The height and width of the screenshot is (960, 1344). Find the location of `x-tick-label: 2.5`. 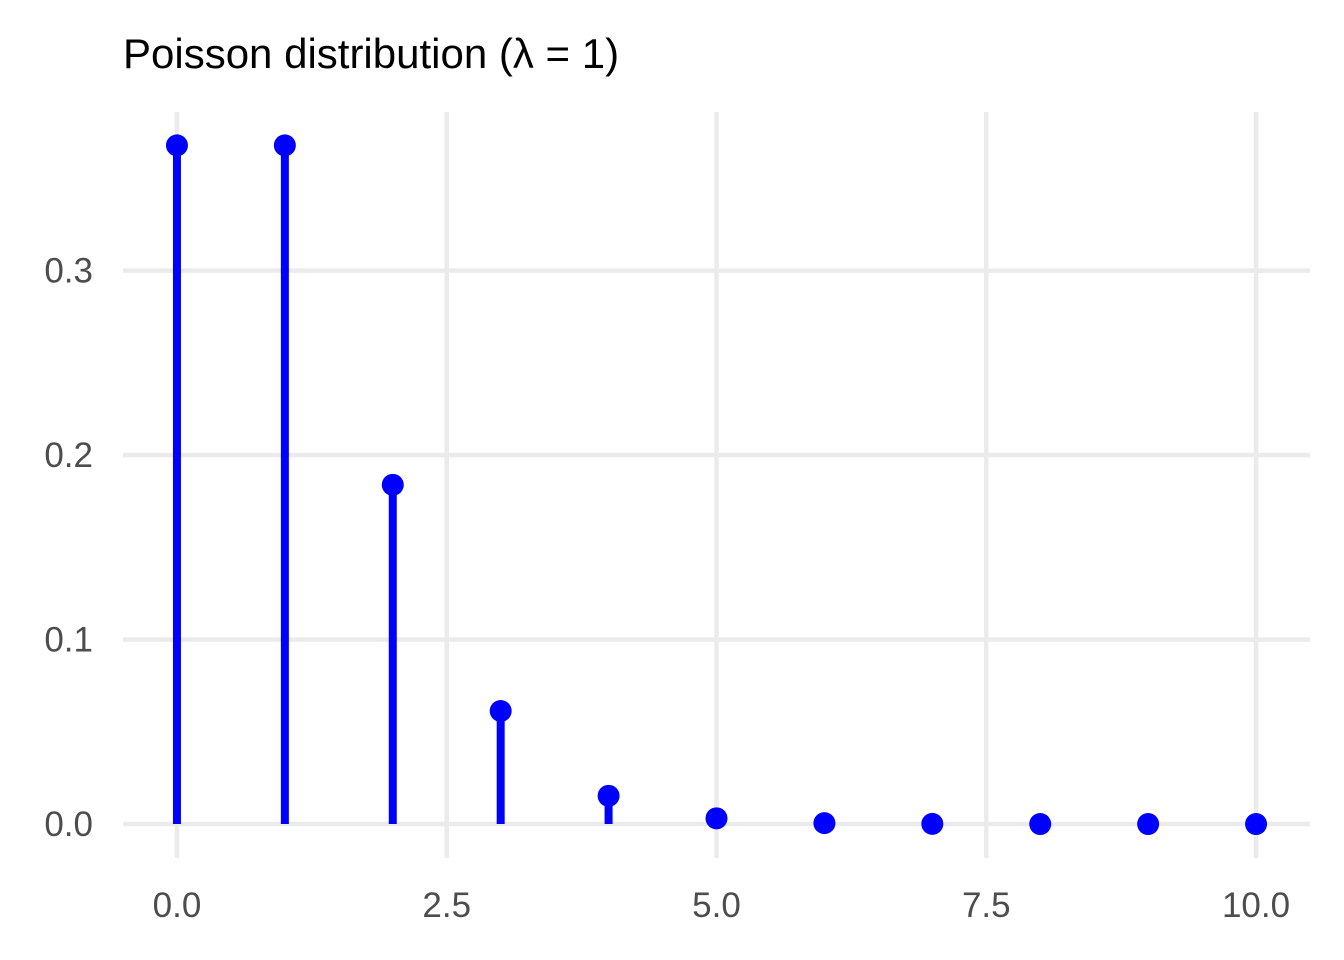

x-tick-label: 2.5 is located at coordinates (446, 905).